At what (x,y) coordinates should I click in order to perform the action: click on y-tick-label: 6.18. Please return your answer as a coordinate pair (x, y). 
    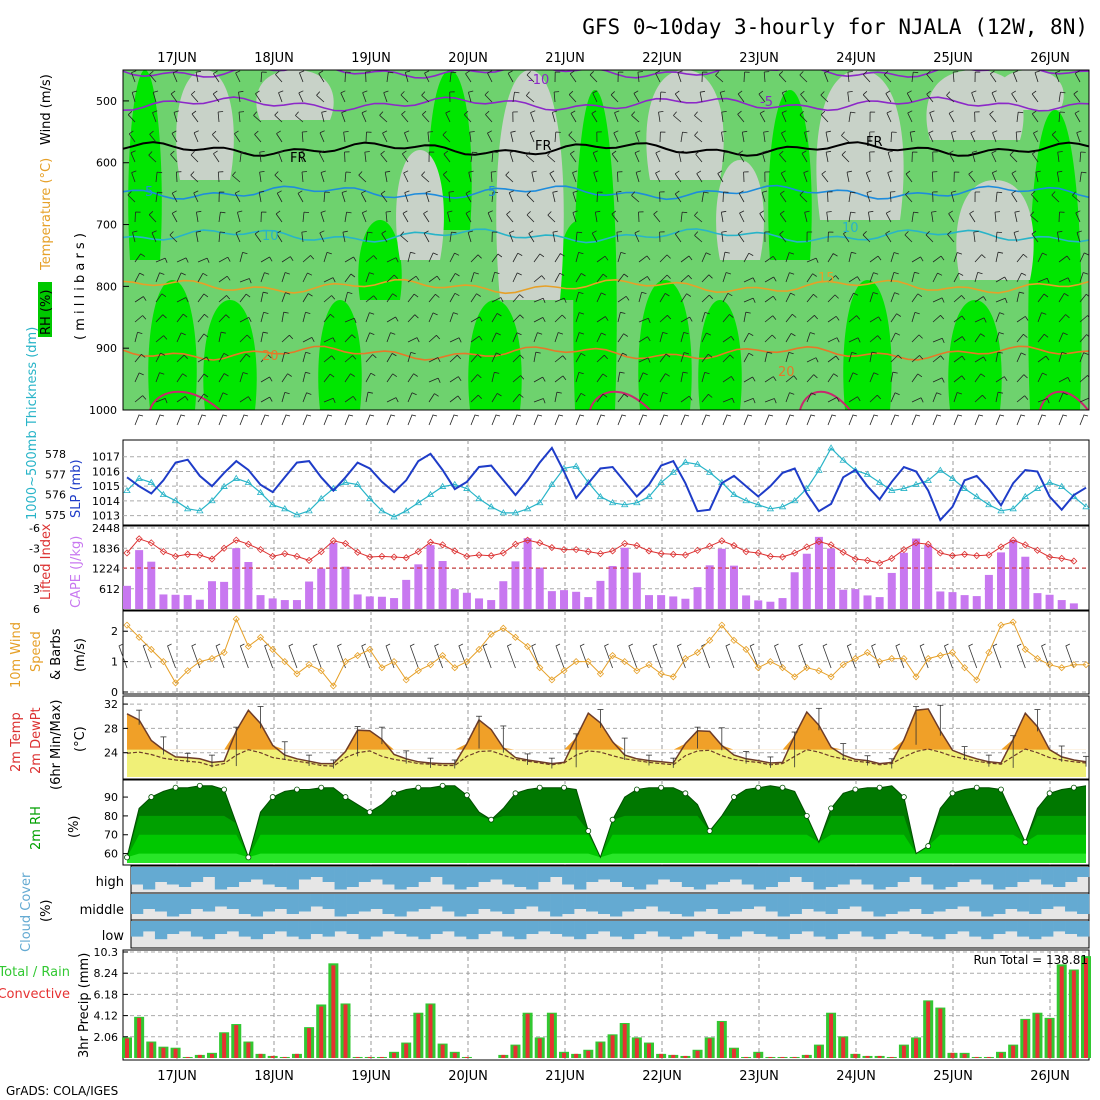
    Looking at the image, I should click on (106, 994).